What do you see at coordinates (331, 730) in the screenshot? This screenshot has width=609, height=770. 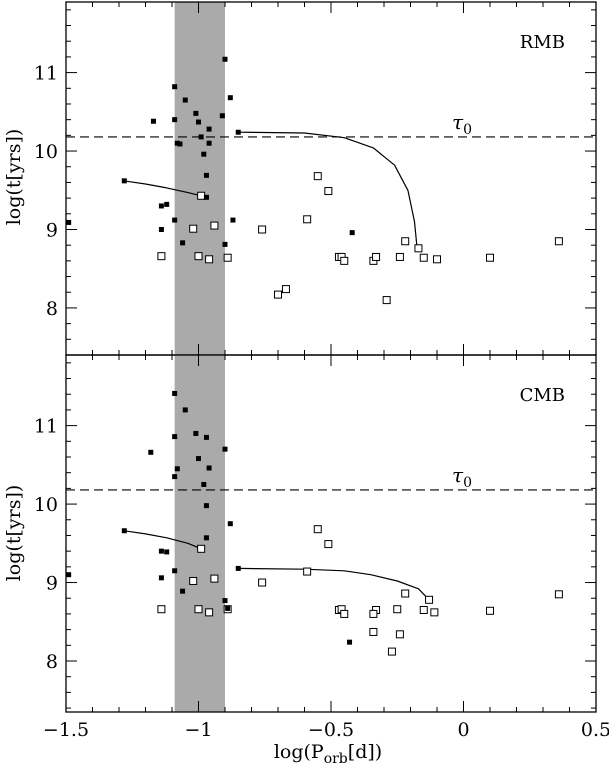 I see `x-tick-label: −0.5` at bounding box center [331, 730].